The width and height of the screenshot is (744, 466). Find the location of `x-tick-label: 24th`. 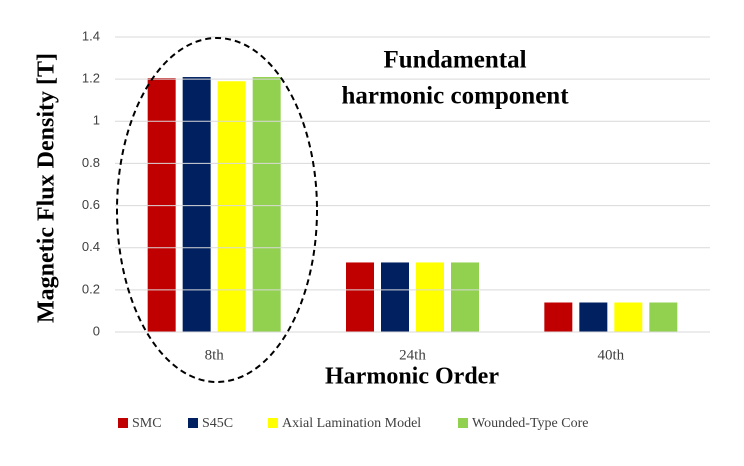

x-tick-label: 24th is located at coordinates (412, 355).